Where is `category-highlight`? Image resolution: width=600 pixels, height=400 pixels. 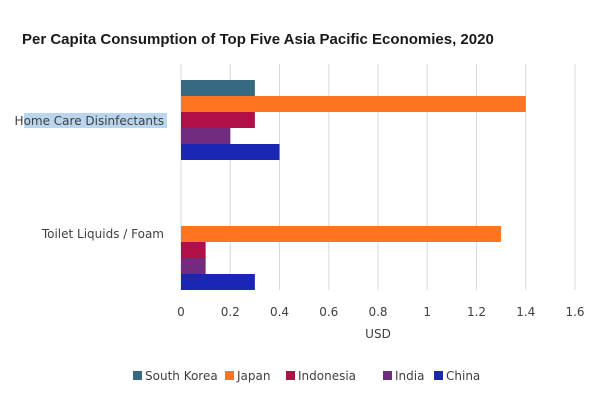
category-highlight is located at coordinates (95, 120).